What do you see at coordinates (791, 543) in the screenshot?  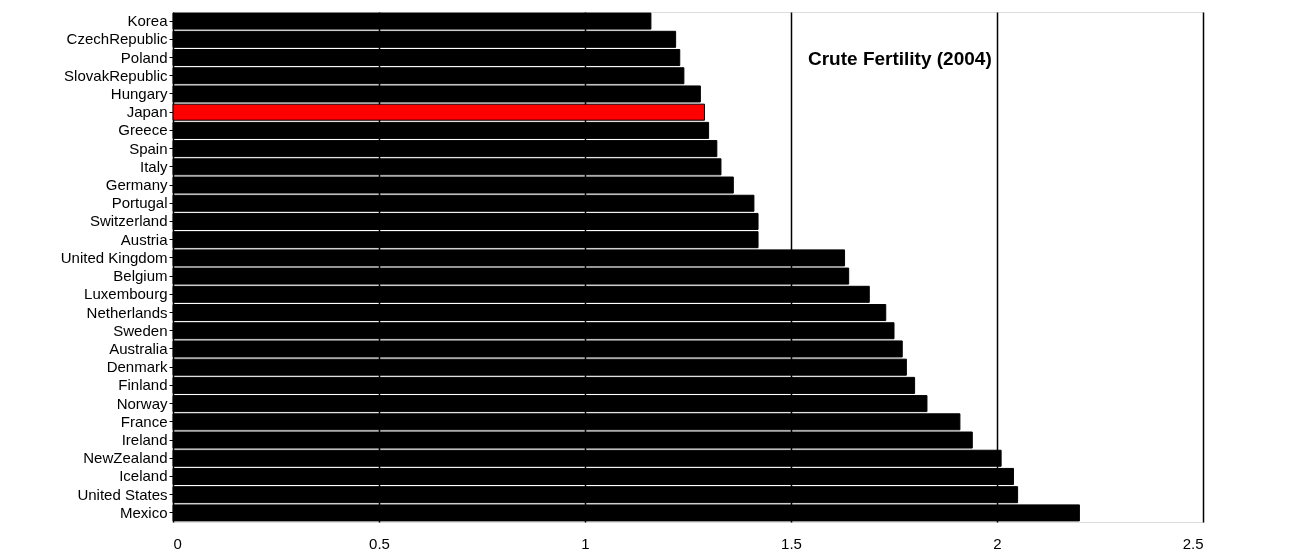 I see `x-tick-label: 1.5` at bounding box center [791, 543].